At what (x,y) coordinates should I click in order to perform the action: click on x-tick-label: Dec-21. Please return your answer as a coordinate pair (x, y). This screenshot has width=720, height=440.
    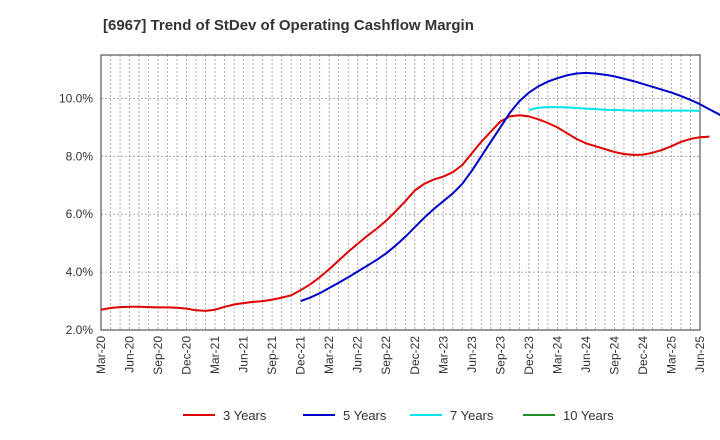
    Looking at the image, I should click on (301, 355).